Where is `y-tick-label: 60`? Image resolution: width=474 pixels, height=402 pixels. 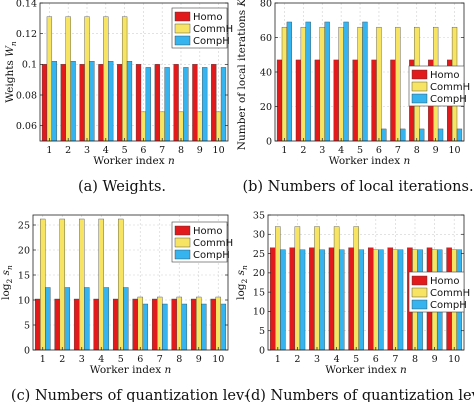
y-tick-label: 60 is located at coordinates (266, 38).